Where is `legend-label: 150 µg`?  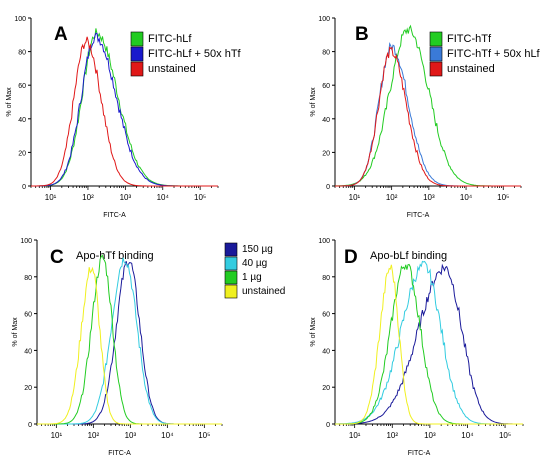
legend-label: 150 µg is located at coordinates (257, 249).